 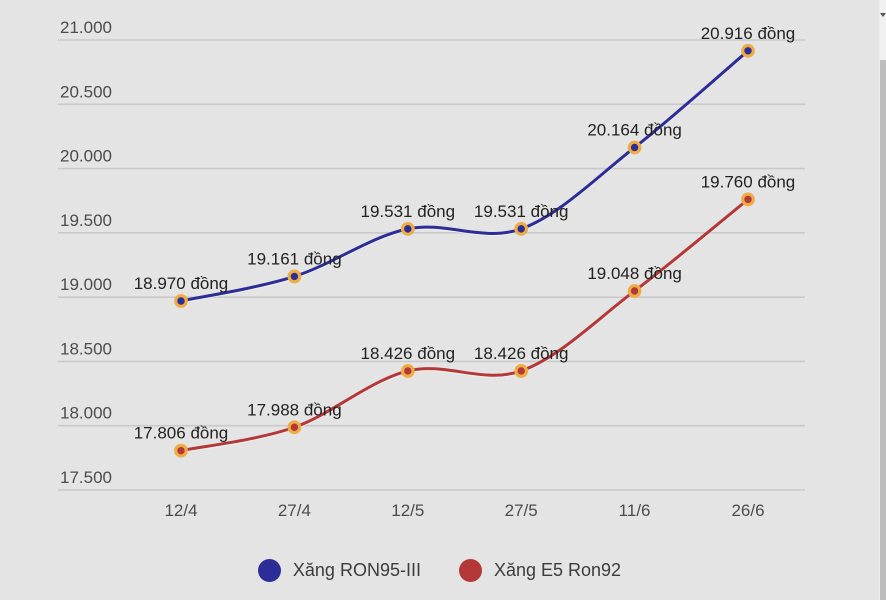 I want to click on y-axis-tick-label: 19.500, so click(x=86, y=220).